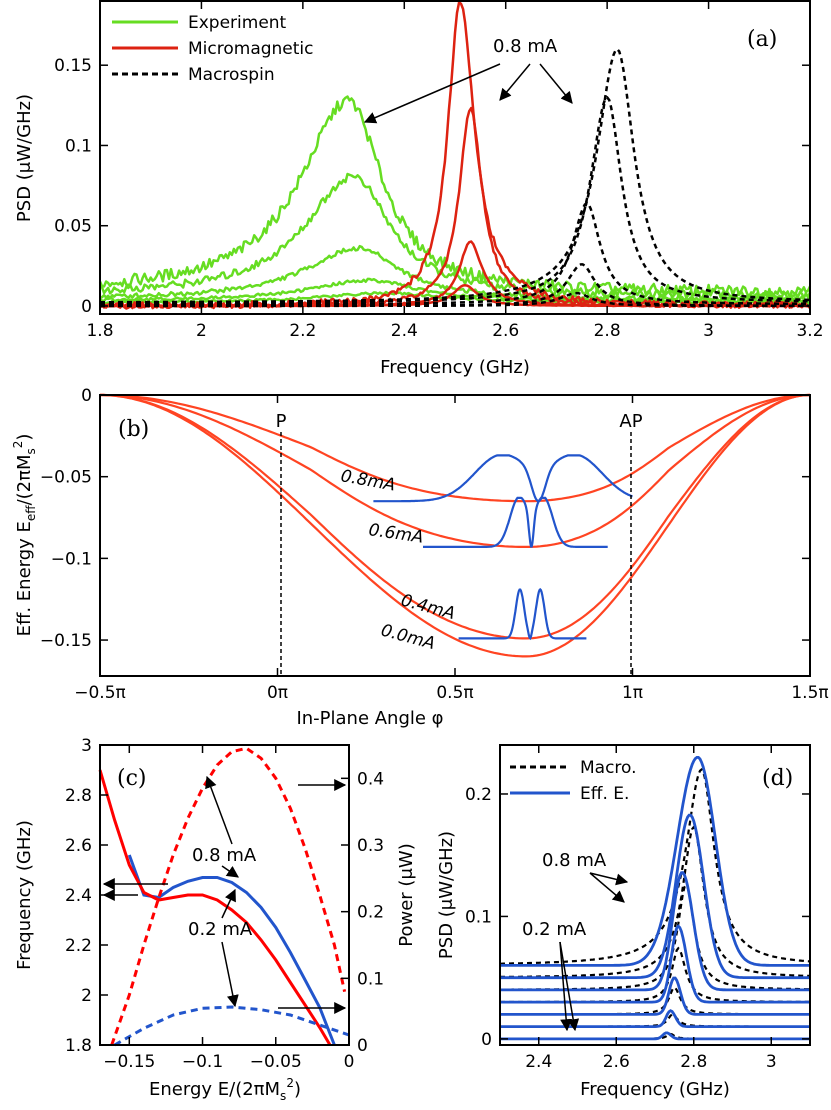 Image resolution: width=831 pixels, height=1110 pixels. Describe the element at coordinates (616, 1062) in the screenshot. I see `panel-d-xtick-label: 2.6` at that location.